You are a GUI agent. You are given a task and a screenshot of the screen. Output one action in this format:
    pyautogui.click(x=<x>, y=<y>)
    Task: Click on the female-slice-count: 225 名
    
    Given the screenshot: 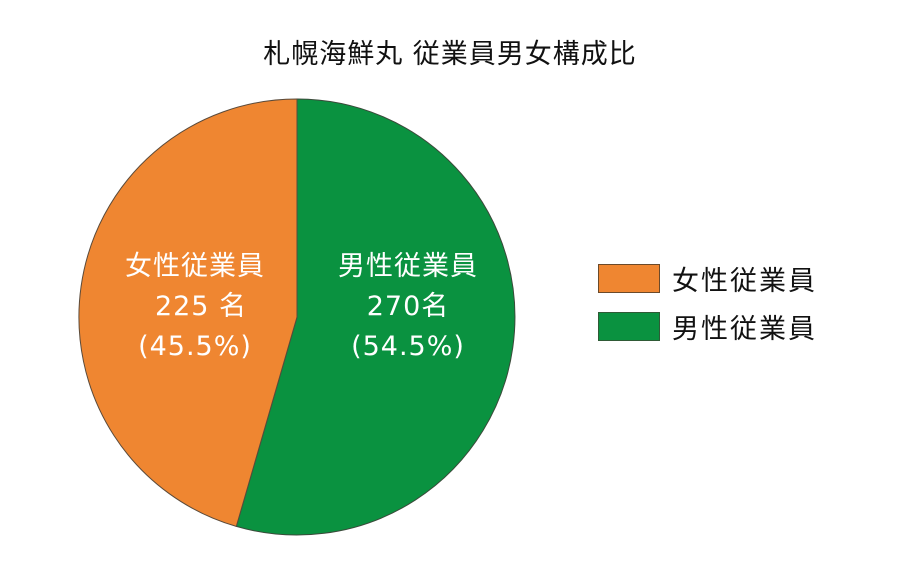 What is the action you would take?
    pyautogui.click(x=201, y=306)
    